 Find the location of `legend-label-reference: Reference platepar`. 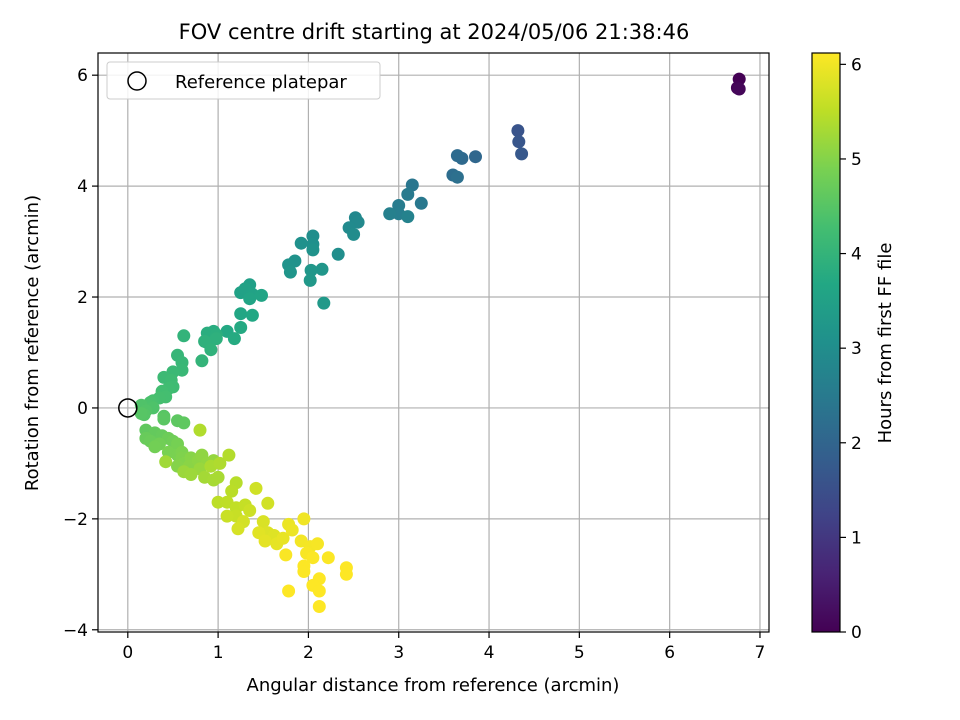

legend-label-reference: Reference platepar is located at coordinates (261, 82).